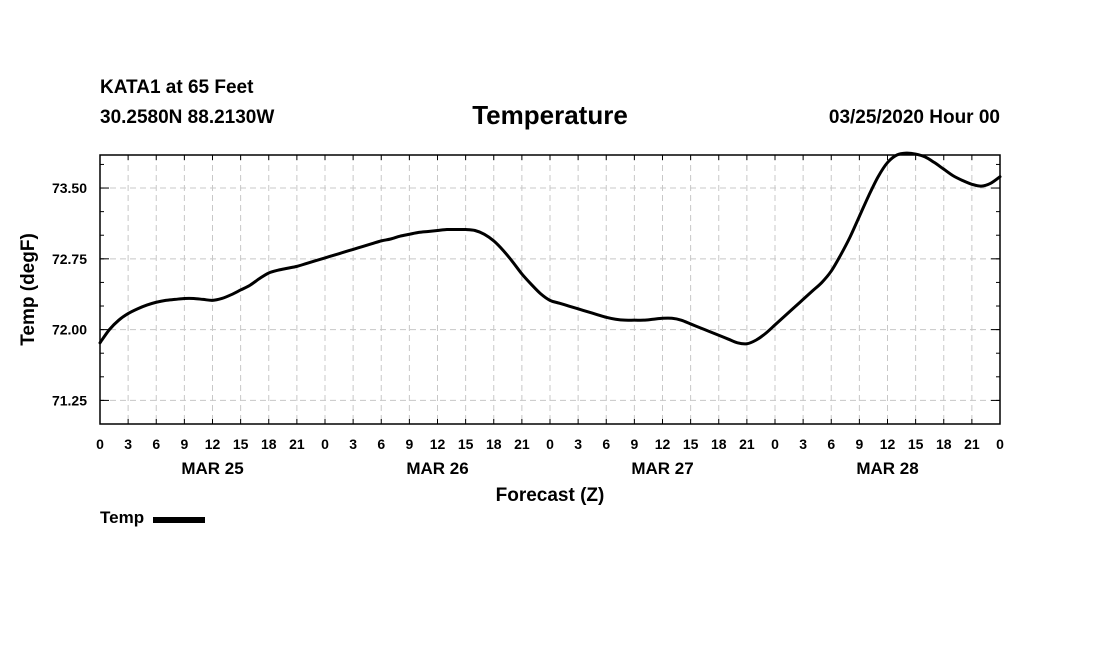 This screenshot has width=1100, height=650. I want to click on day-label: MAR 28, so click(887, 468).